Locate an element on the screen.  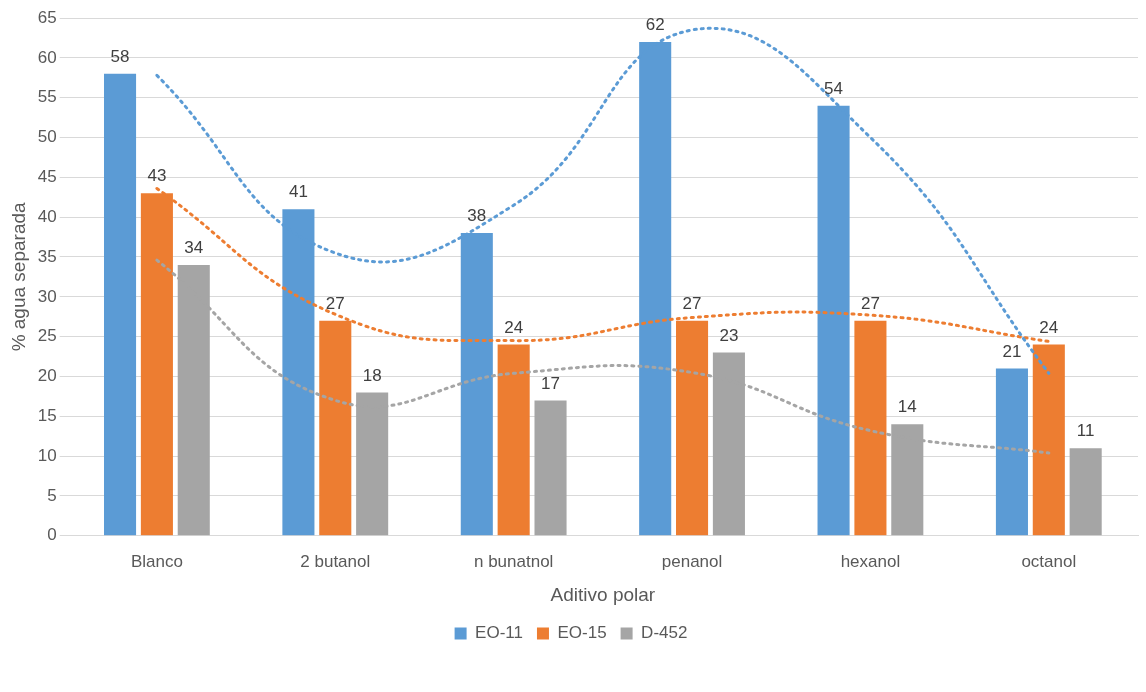
y-tick-label: 30 is located at coordinates (47, 296).